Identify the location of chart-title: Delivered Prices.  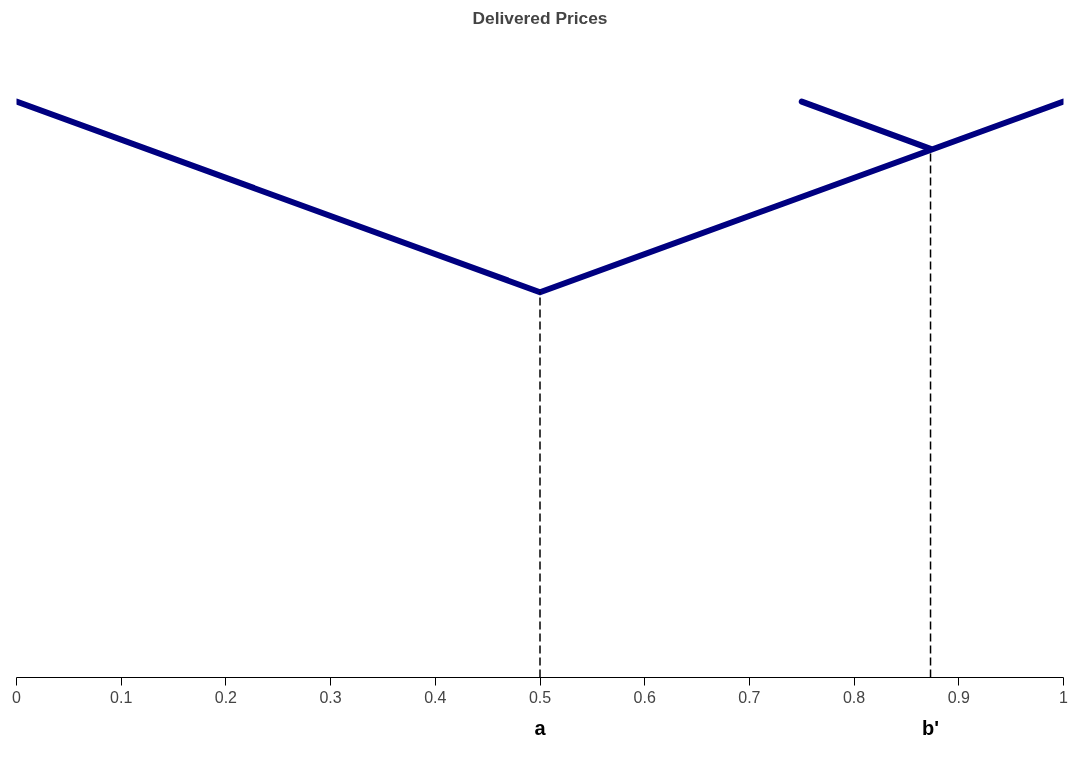
(540, 17).